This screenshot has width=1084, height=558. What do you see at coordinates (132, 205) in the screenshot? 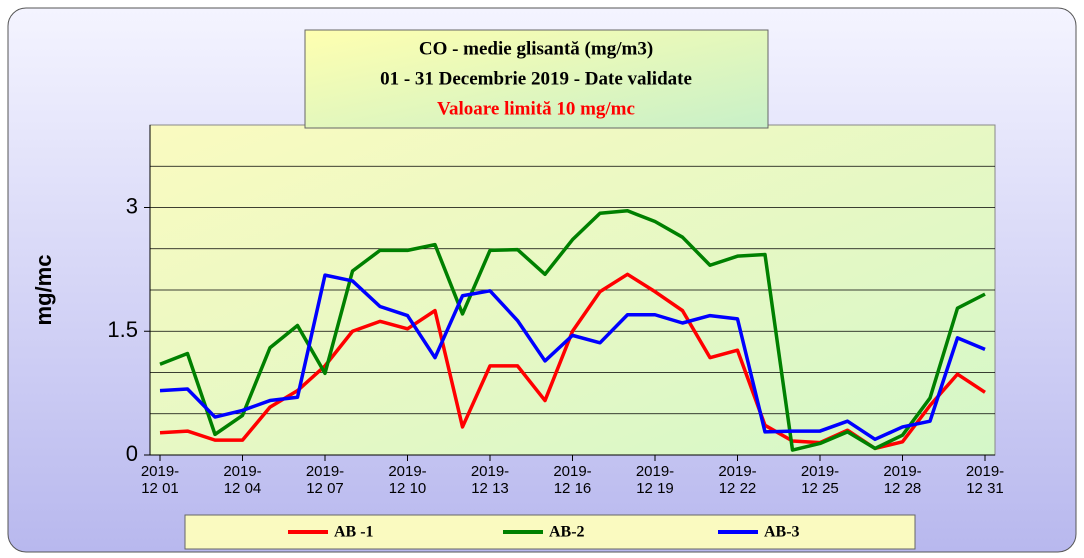
I see `y-tick-label: 3` at bounding box center [132, 205].